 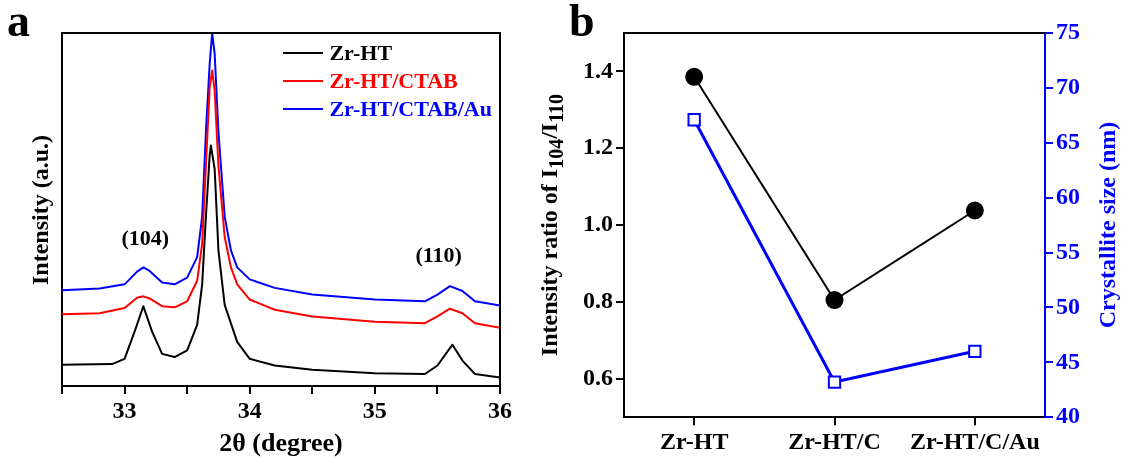 What do you see at coordinates (598, 300) in the screenshot?
I see `y-tick-label: 0.8` at bounding box center [598, 300].